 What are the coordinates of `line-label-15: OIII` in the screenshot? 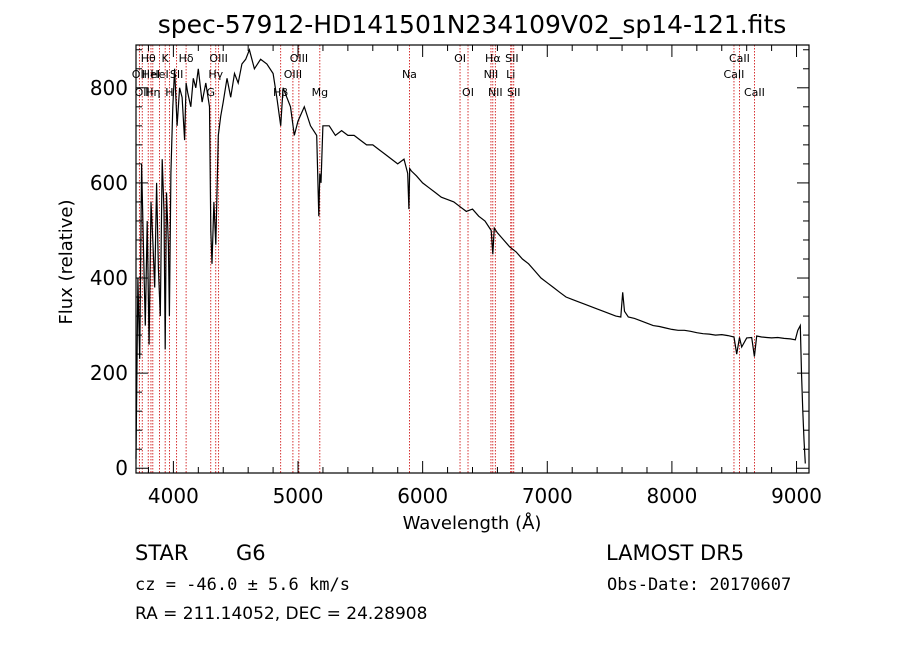 It's located at (299, 58).